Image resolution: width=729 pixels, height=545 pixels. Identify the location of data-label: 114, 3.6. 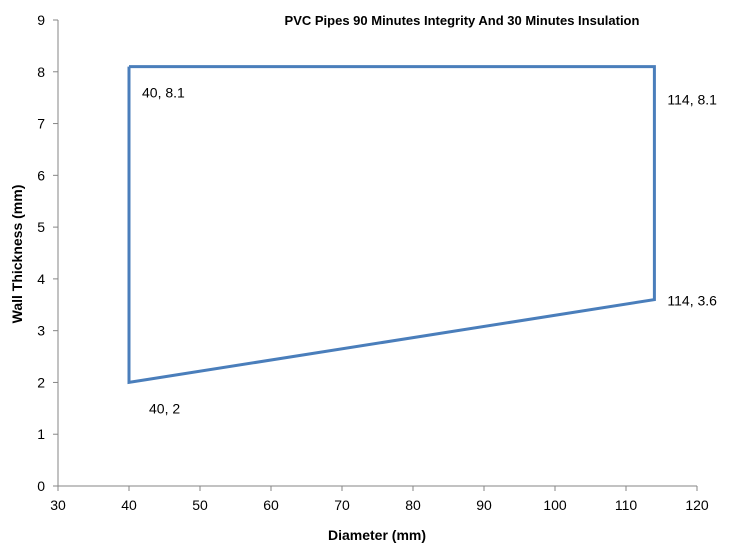
(692, 301).